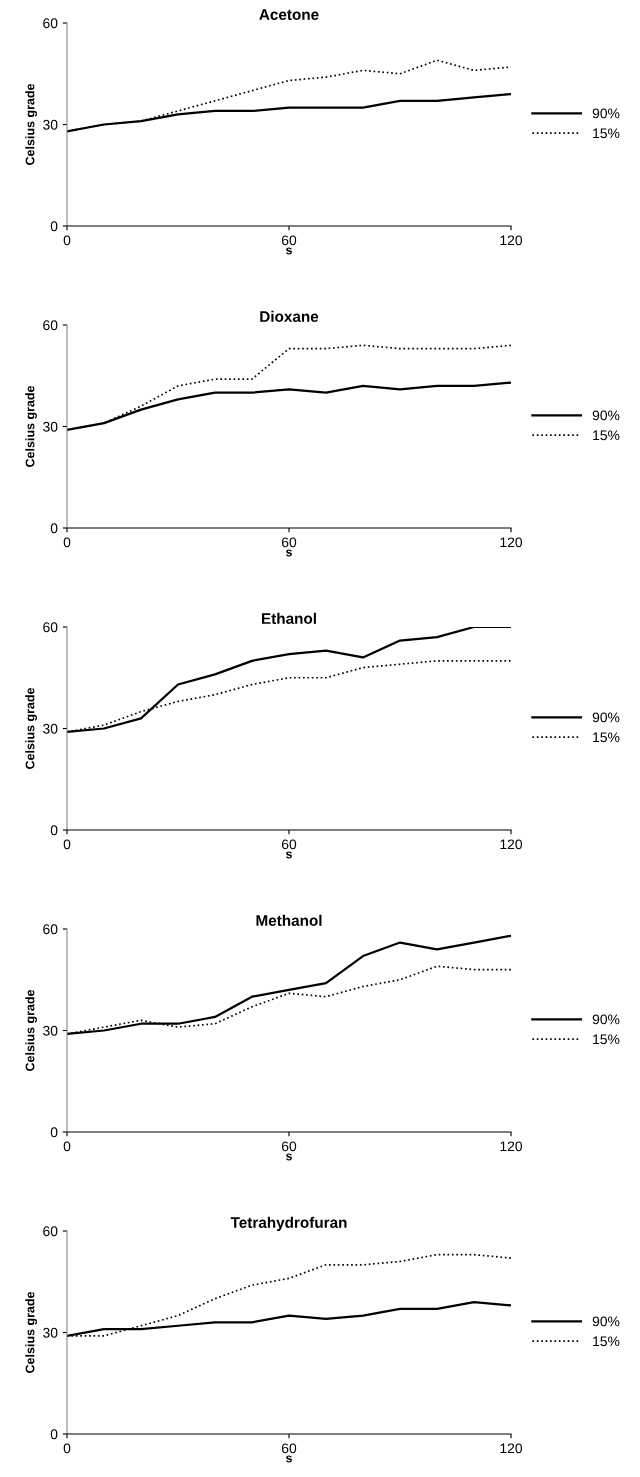 The width and height of the screenshot is (640, 1477). Describe the element at coordinates (289, 316) in the screenshot. I see `chart-title: Dioxane` at that location.